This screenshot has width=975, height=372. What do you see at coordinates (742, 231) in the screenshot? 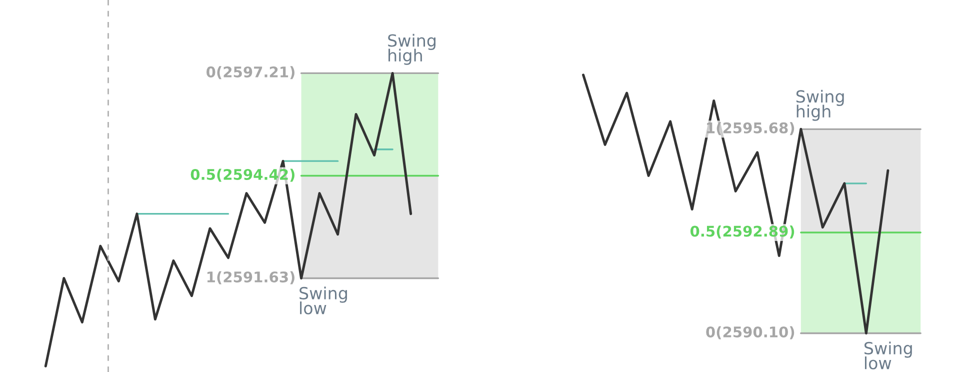
I see `annotation: 0.5(2592.89)` at bounding box center [742, 231].